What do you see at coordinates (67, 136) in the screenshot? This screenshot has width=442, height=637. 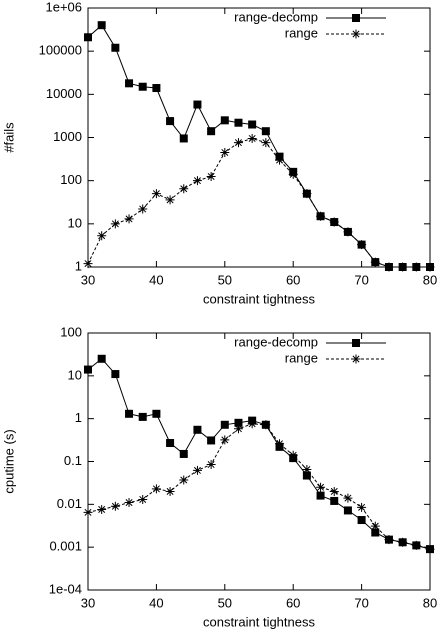 I see `y-tick-label: 1000` at bounding box center [67, 136].